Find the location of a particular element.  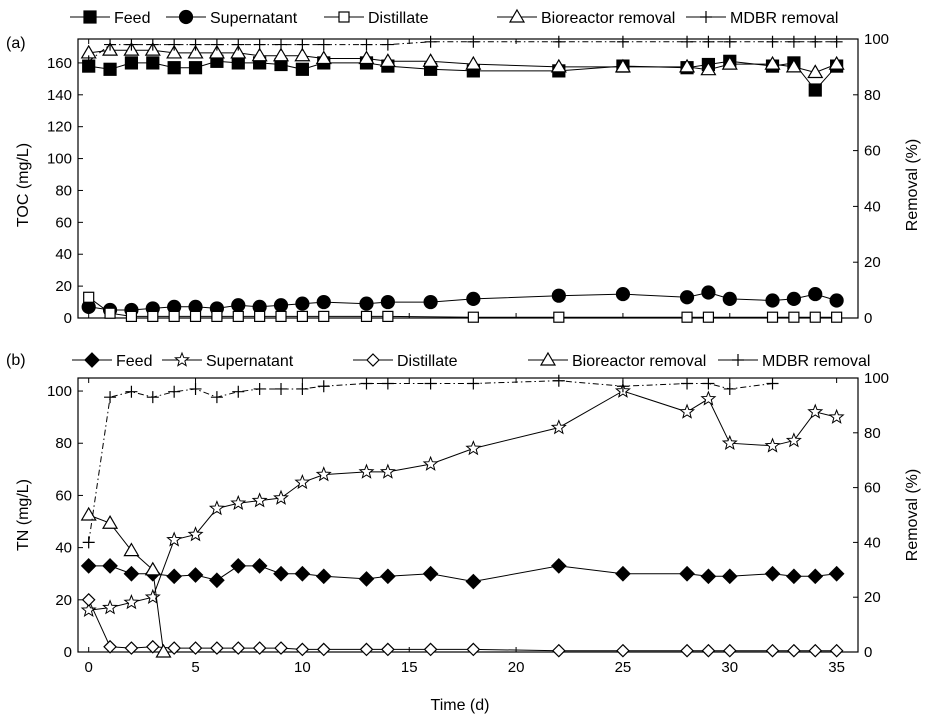

panel-b-xlabel: Time (d) is located at coordinates (460, 705).